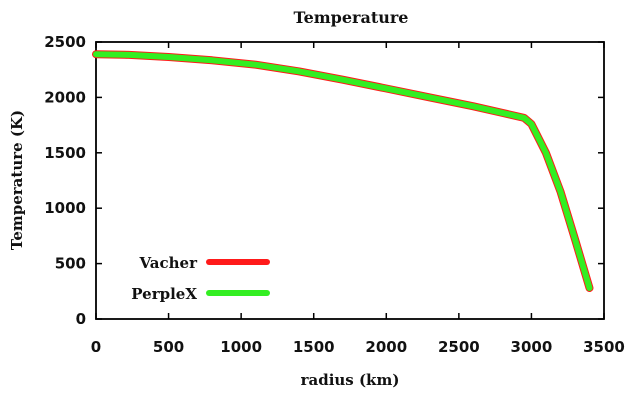 Image resolution: width=633 pixels, height=407 pixels. What do you see at coordinates (200, 278) in the screenshot?
I see `legend: Vacher PerpleX` at bounding box center [200, 278].